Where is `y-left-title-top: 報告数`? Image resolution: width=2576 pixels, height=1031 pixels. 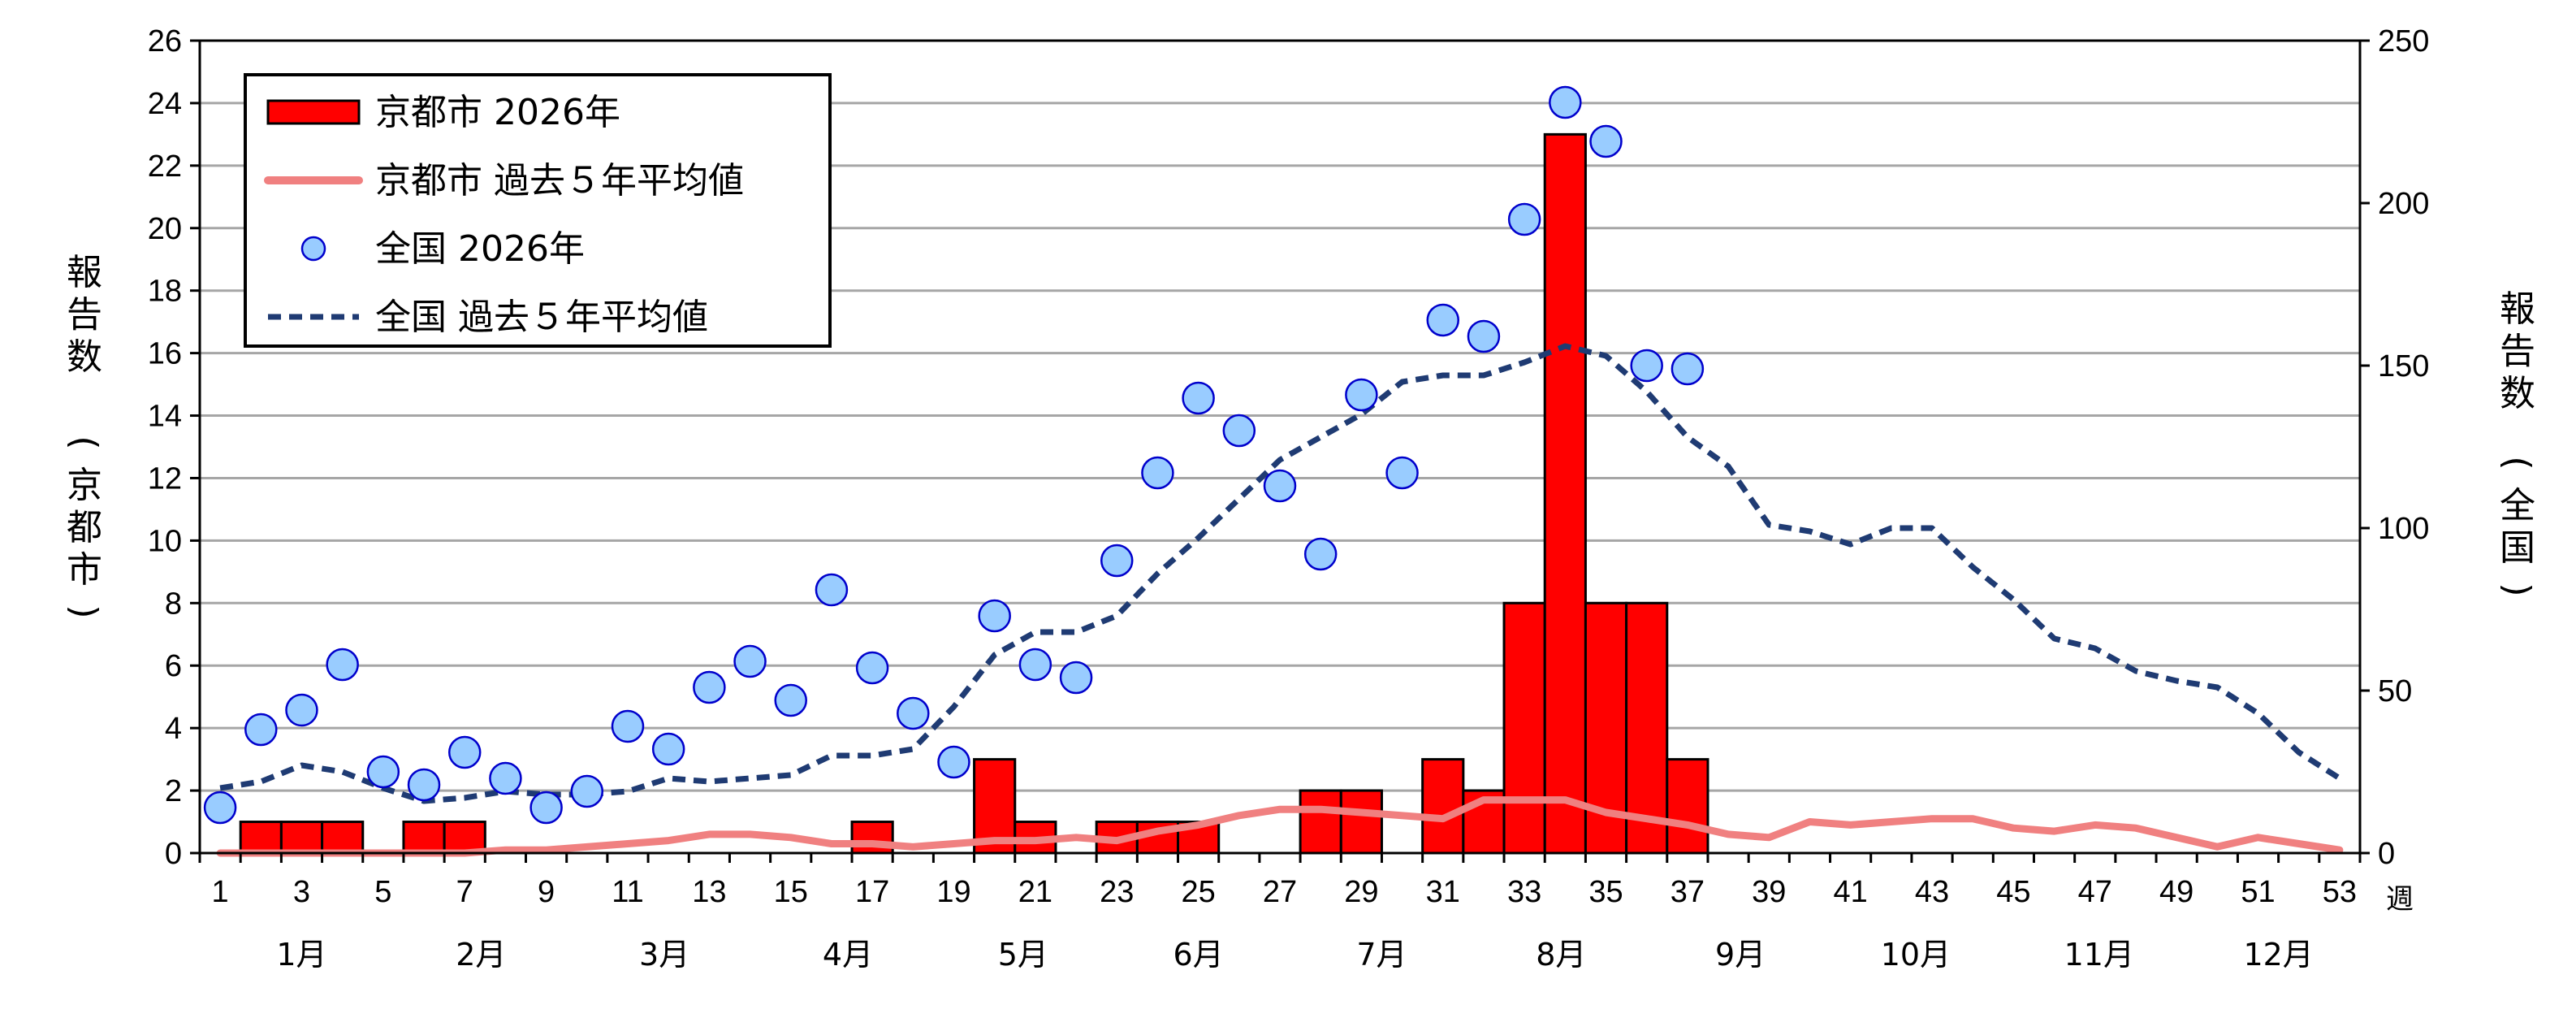
y-left-title-top: 報告数 is located at coordinates (85, 315).